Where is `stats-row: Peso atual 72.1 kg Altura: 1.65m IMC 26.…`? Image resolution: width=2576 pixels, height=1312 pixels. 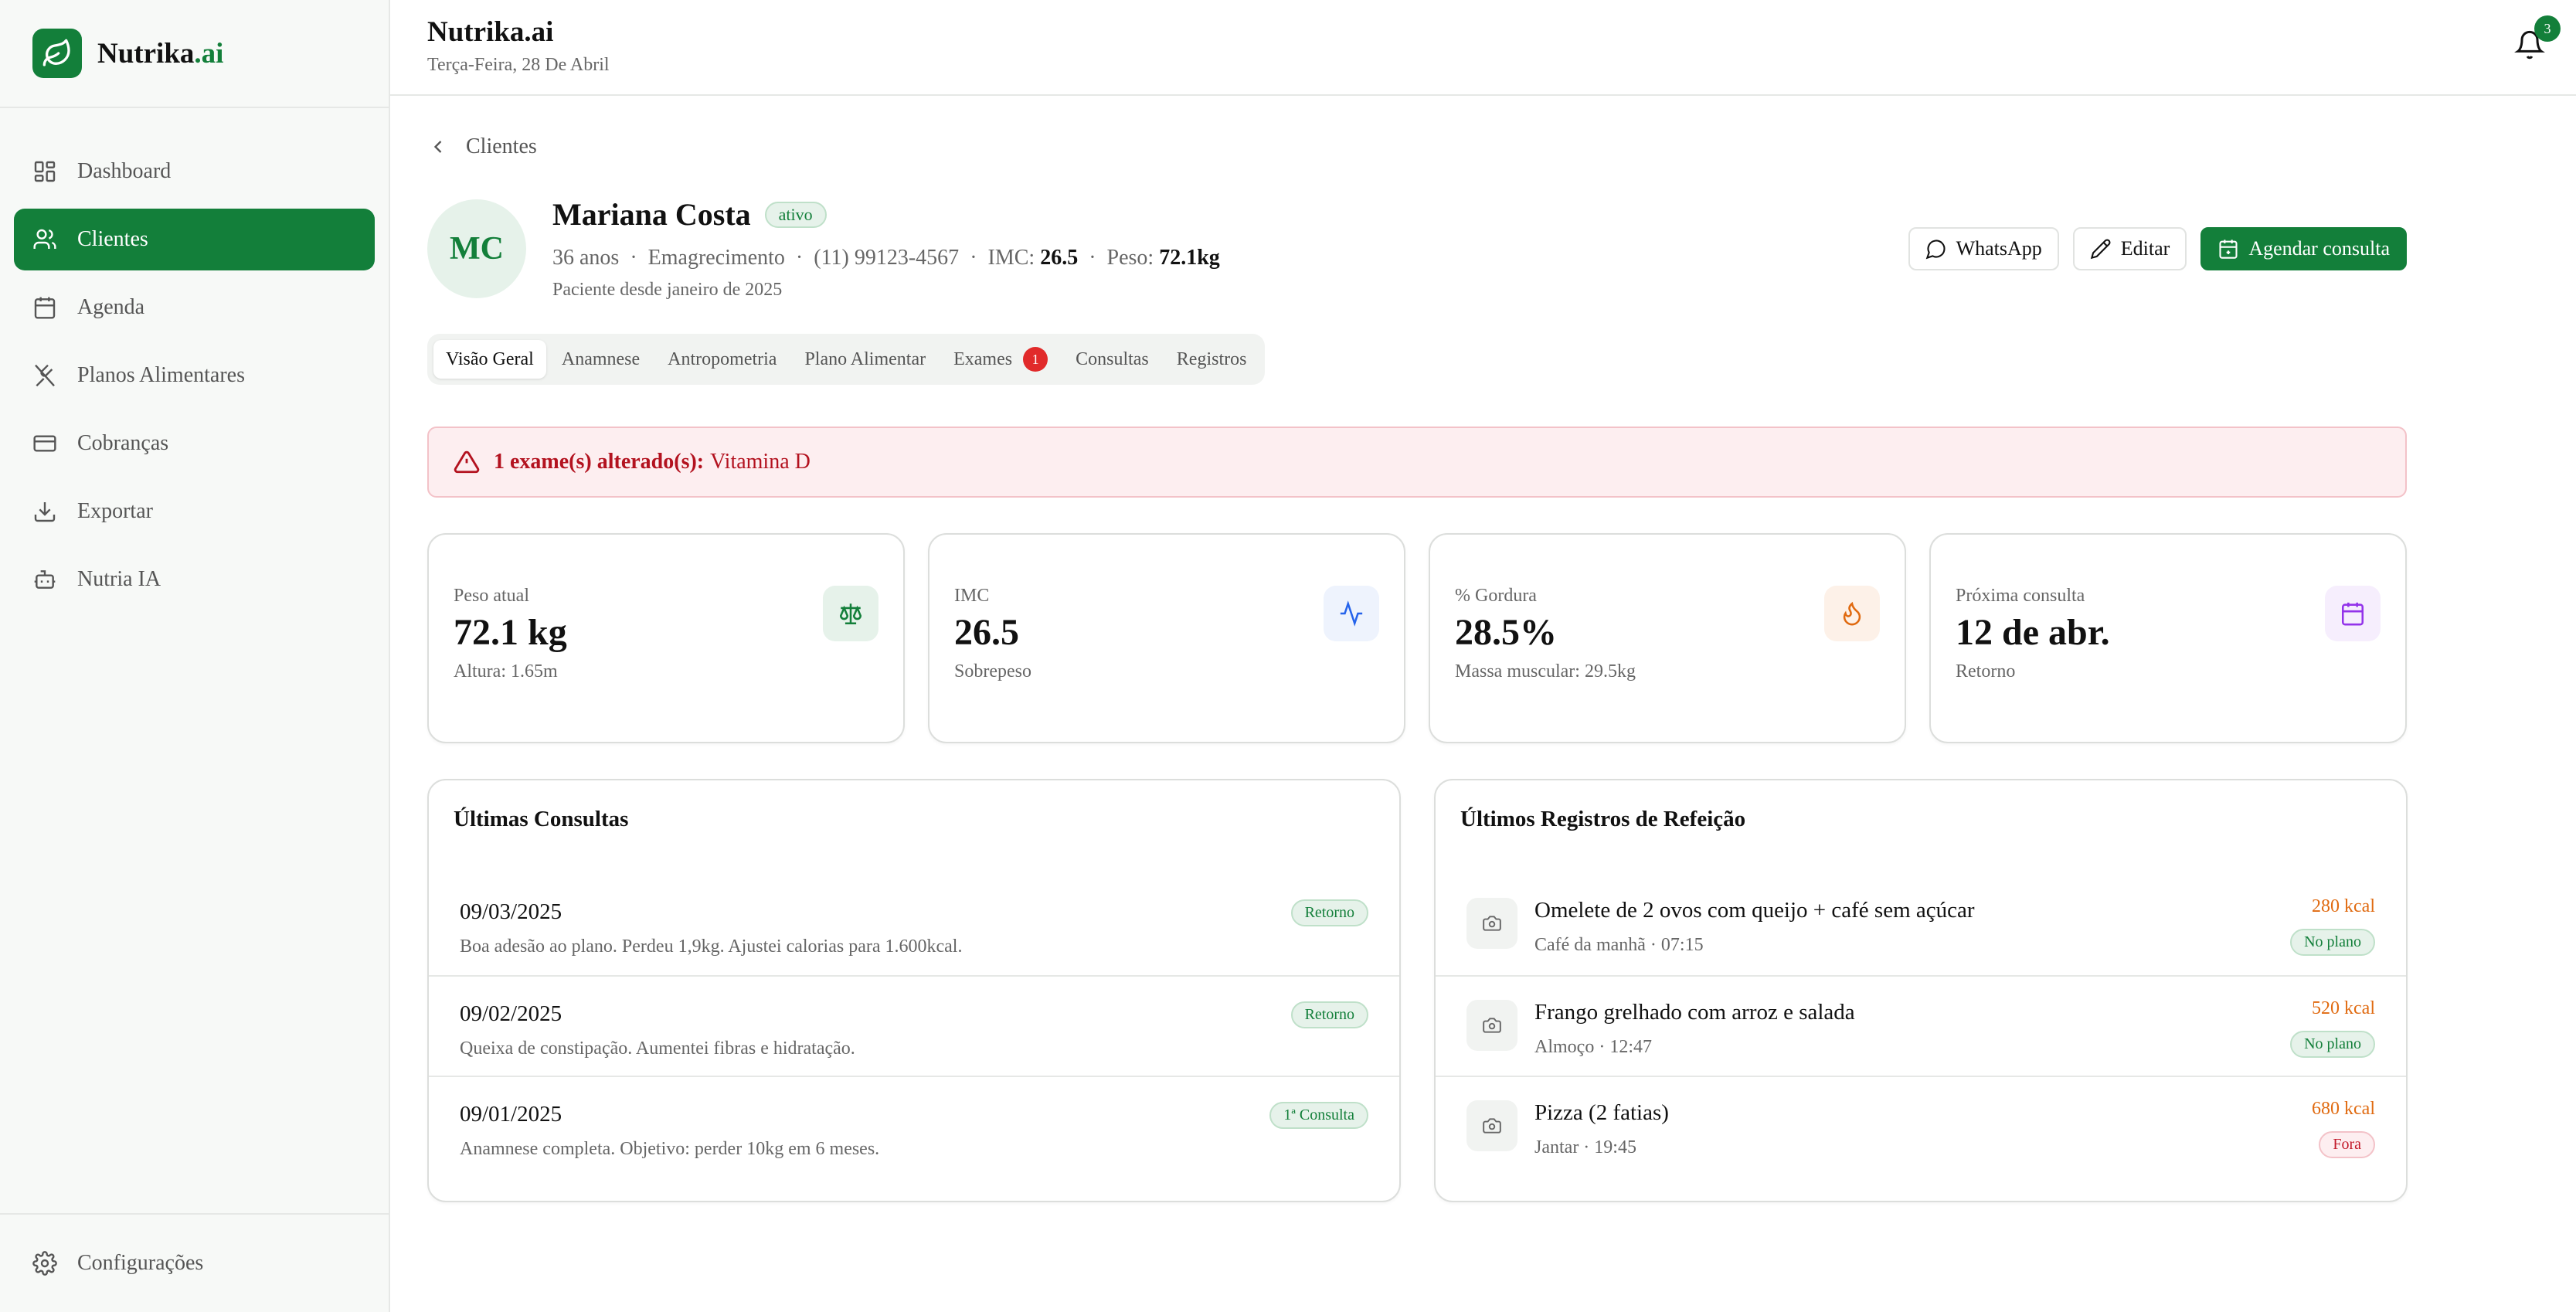 stats-row: Peso atual 72.1 kg Altura: 1.65m IMC 26.… is located at coordinates (1417, 638).